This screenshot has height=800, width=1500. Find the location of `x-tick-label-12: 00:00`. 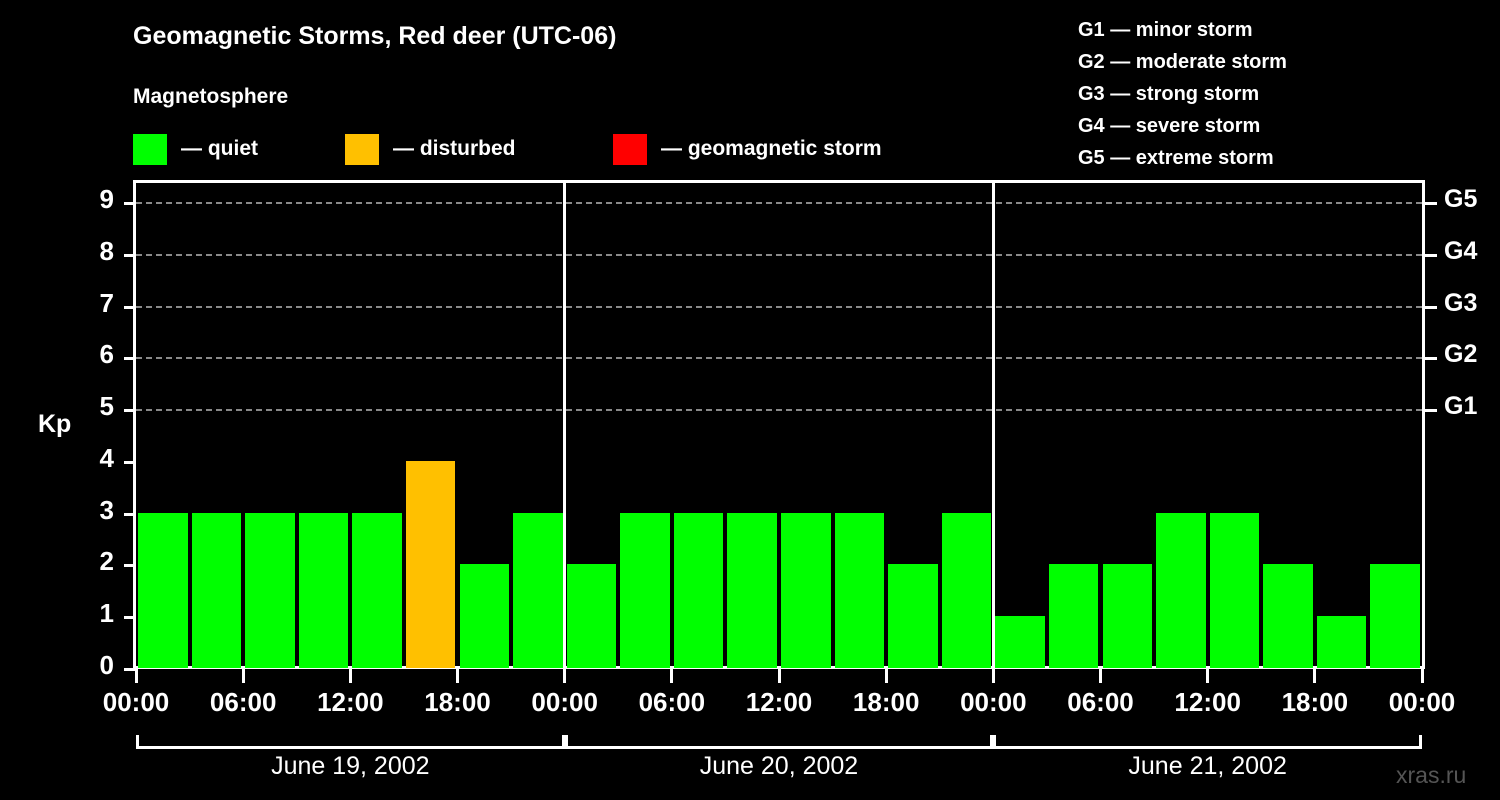

x-tick-label-12: 00:00 is located at coordinates (1422, 702).